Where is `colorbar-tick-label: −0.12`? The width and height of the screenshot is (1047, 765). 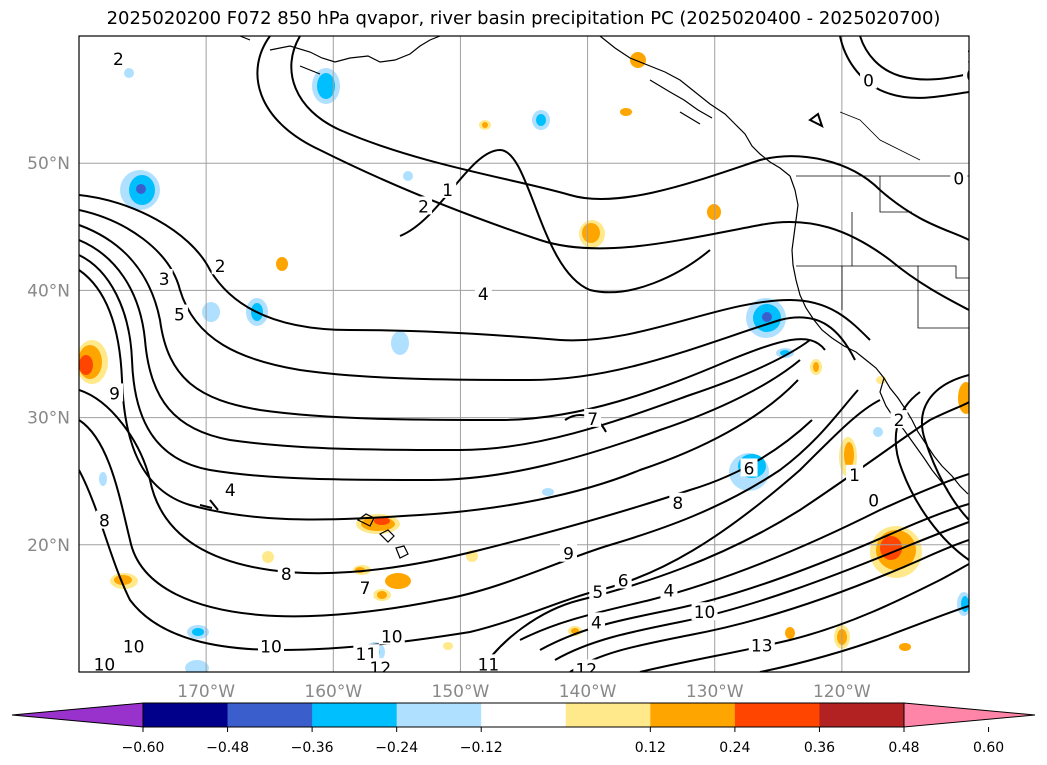 colorbar-tick-label: −0.12 is located at coordinates (481, 748).